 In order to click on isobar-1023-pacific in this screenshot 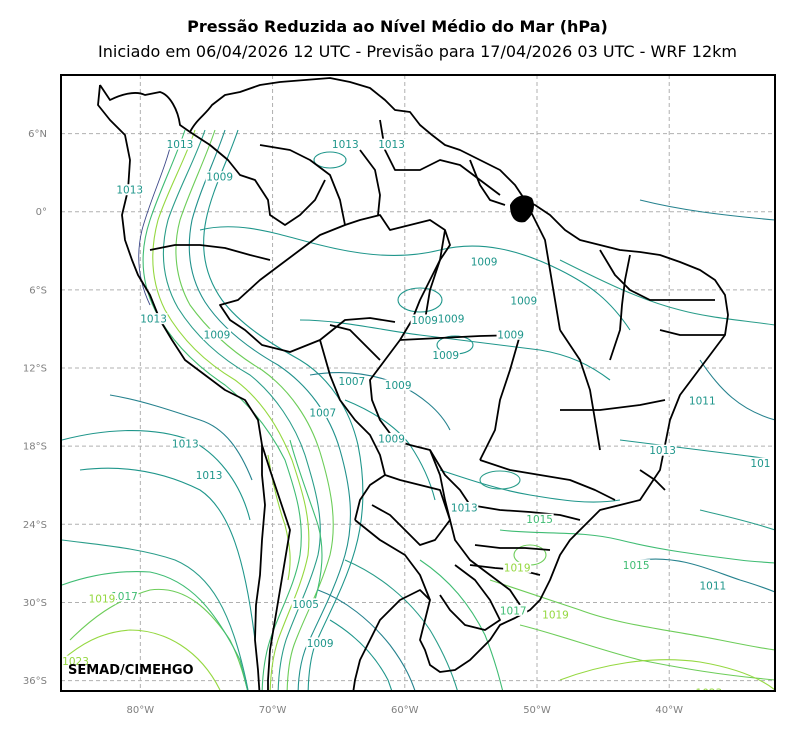, I will do `click(141, 660)`.